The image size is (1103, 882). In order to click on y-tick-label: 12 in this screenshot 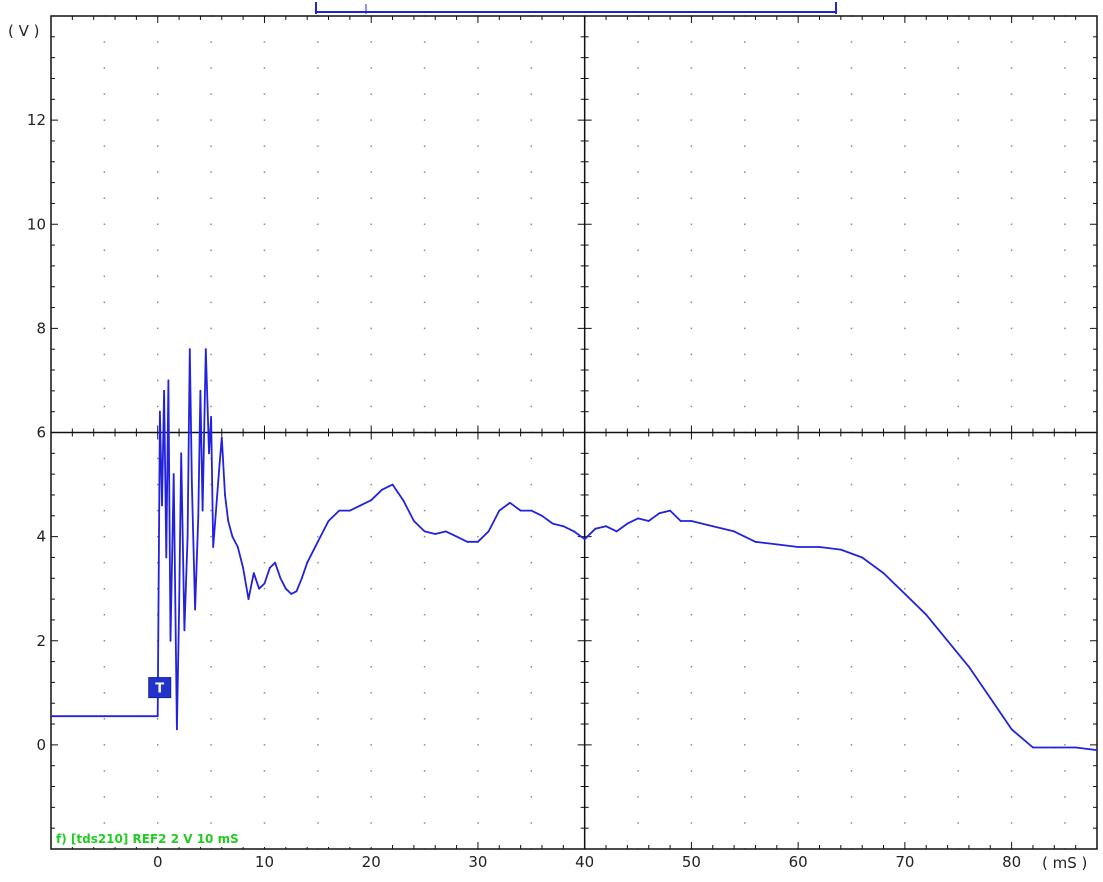, I will do `click(36, 120)`.